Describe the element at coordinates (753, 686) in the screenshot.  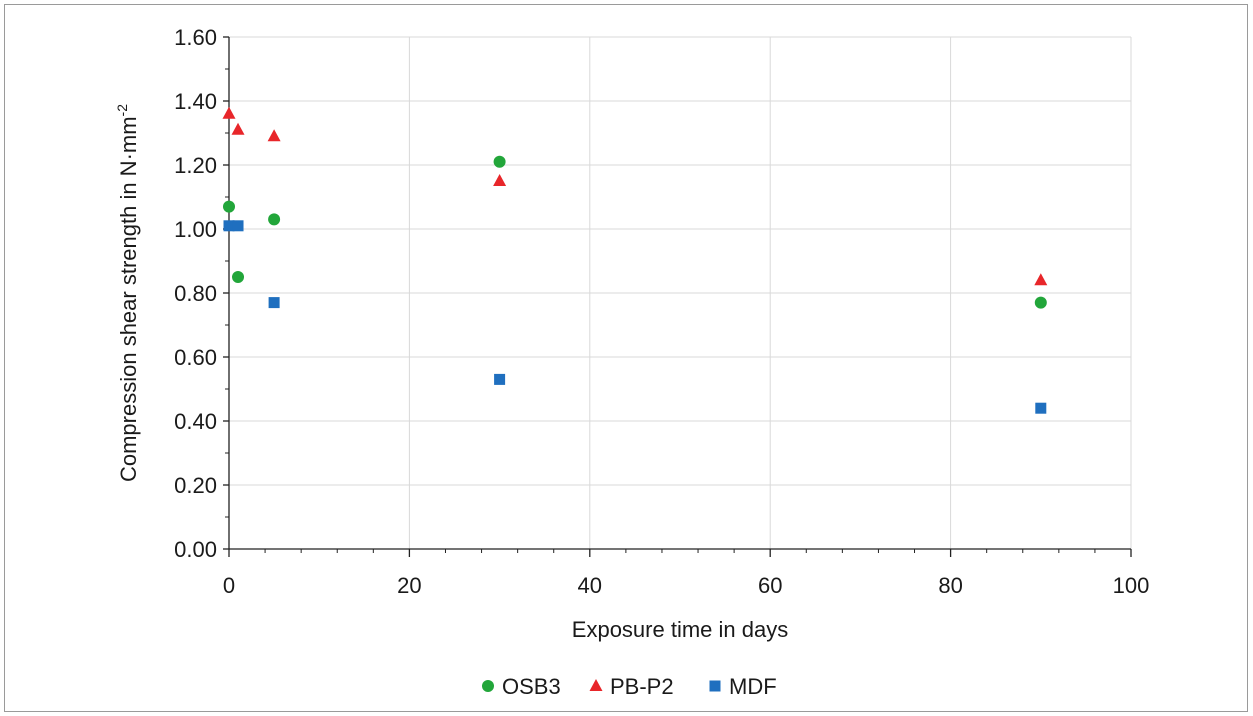
I see `legend-label: MDF` at that location.